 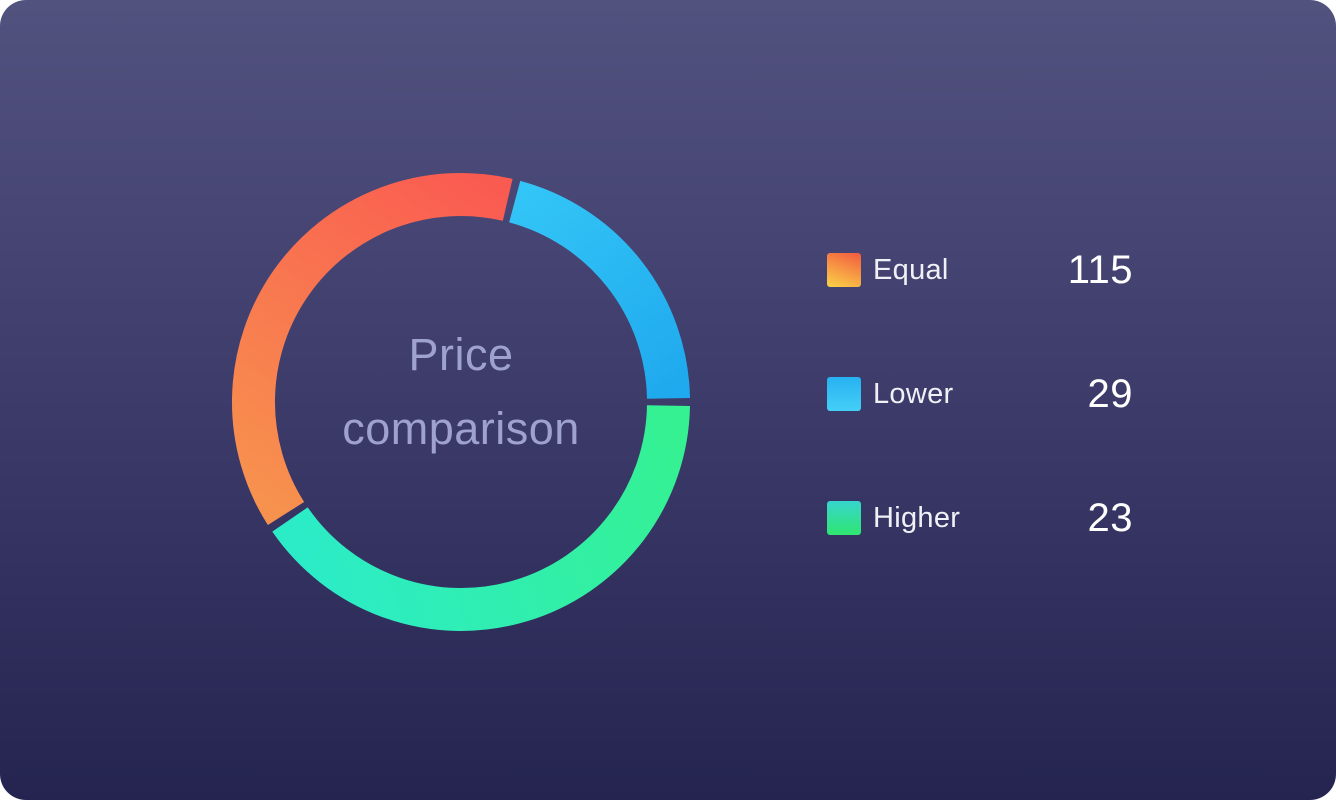 I want to click on center-label-line2: comparison, so click(x=461, y=428).